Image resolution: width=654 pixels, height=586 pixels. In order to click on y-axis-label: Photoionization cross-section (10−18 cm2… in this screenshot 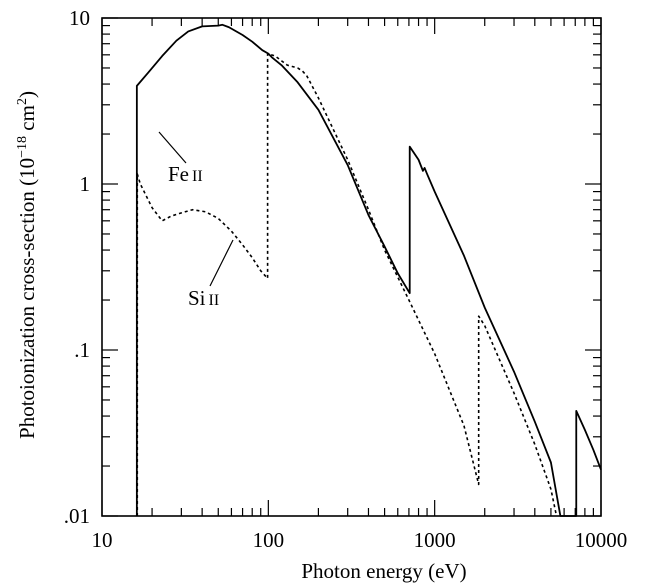, I will do `click(27, 265)`.